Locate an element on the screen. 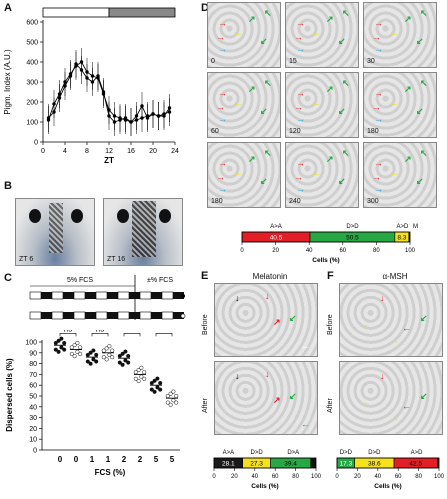 The image size is (447, 499). micrograph-d: → → ← ↗ ↖ ↙ → 180 is located at coordinates (244, 175).